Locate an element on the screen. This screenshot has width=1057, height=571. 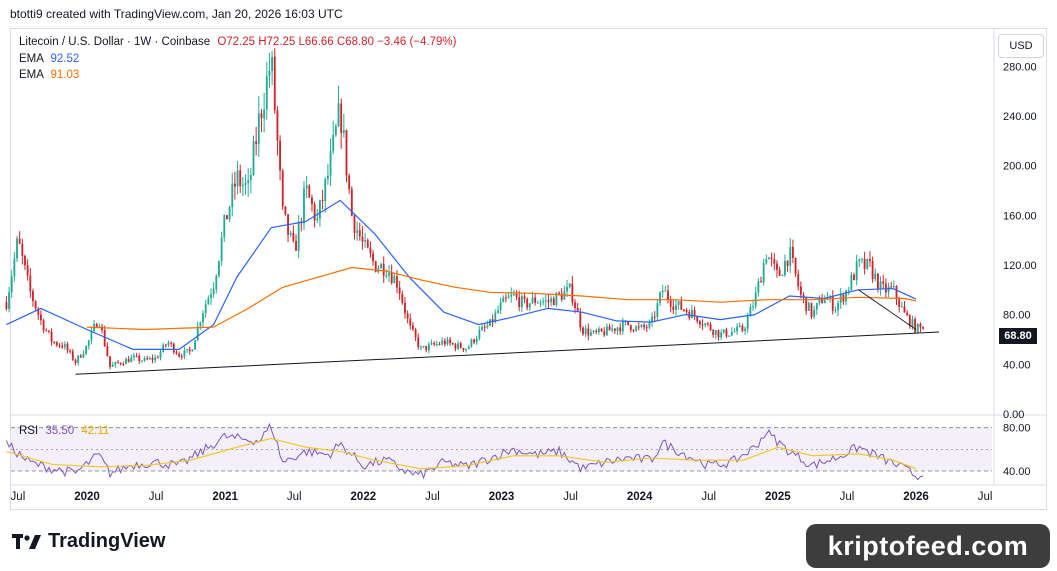
price-tick-label: 240.00 is located at coordinates (1020, 117).